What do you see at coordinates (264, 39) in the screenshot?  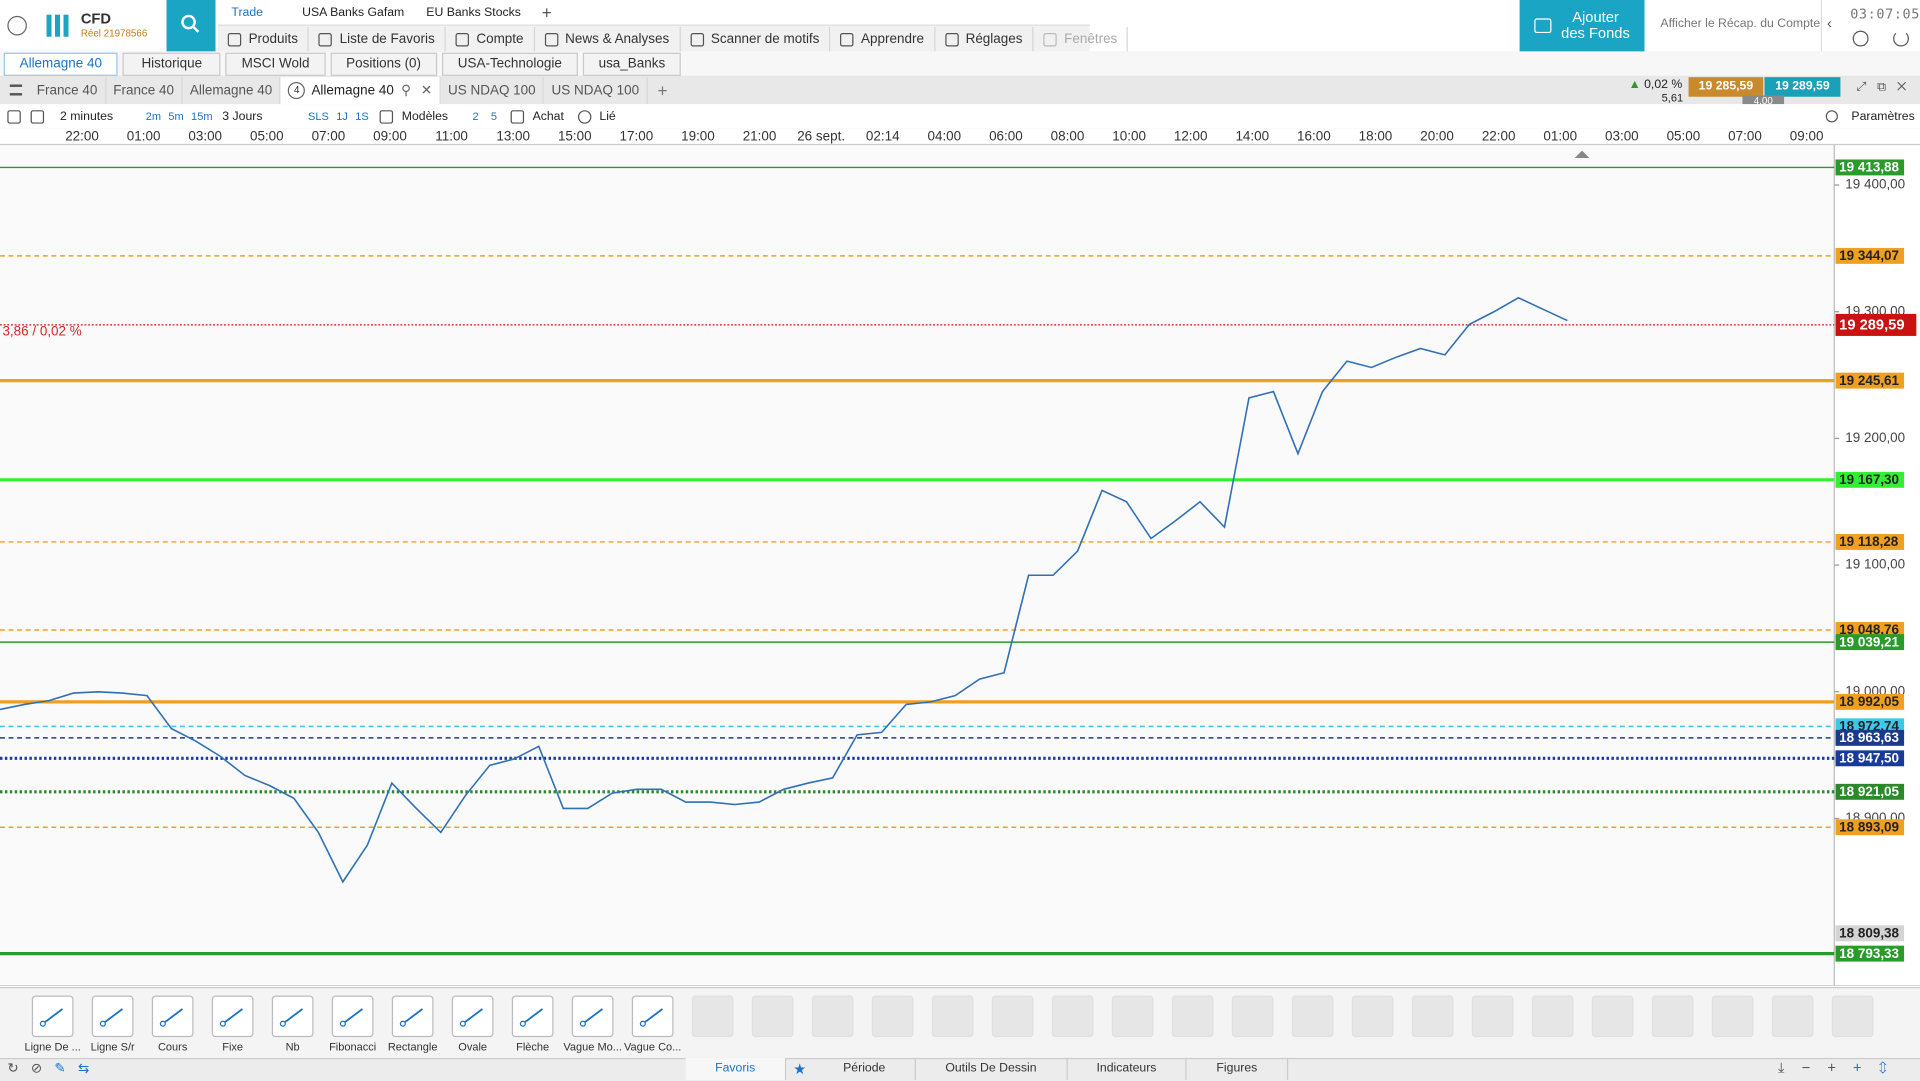 I see `menu-item: Produits` at bounding box center [264, 39].